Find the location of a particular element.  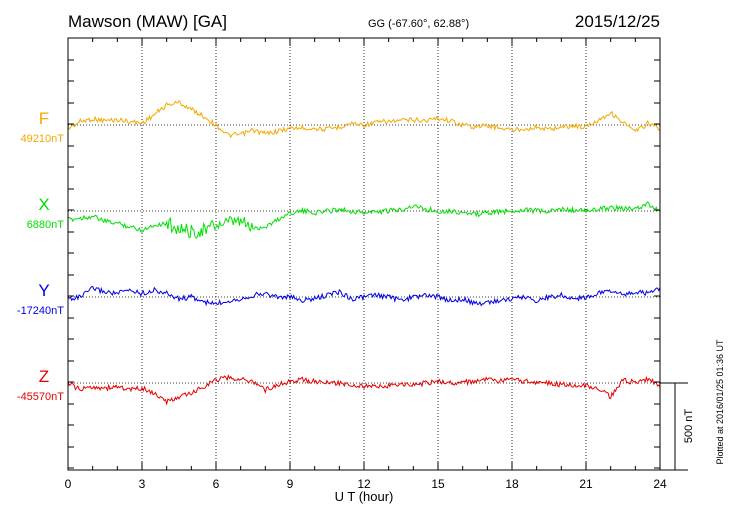

x-tick-label: 0 is located at coordinates (68, 484).